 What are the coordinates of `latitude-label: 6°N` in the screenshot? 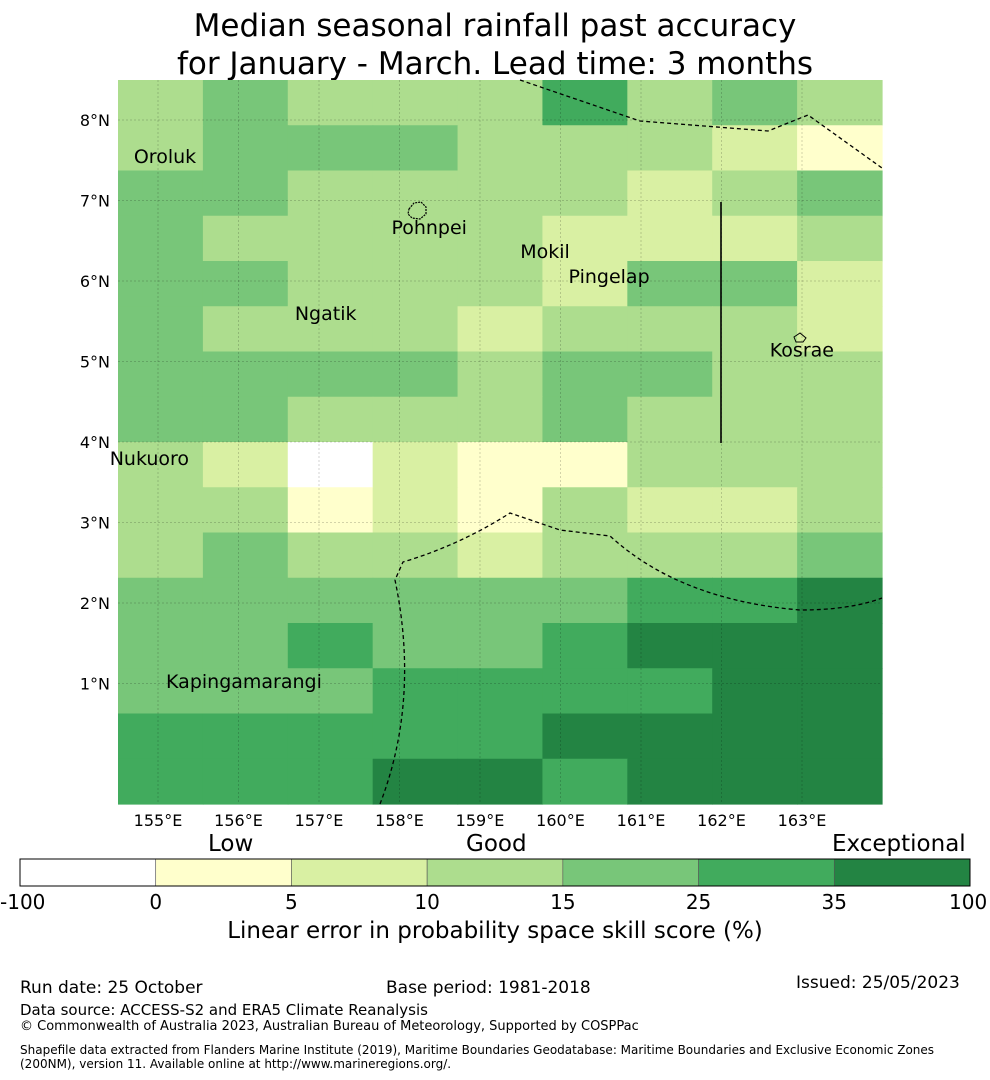 It's located at (95, 281).